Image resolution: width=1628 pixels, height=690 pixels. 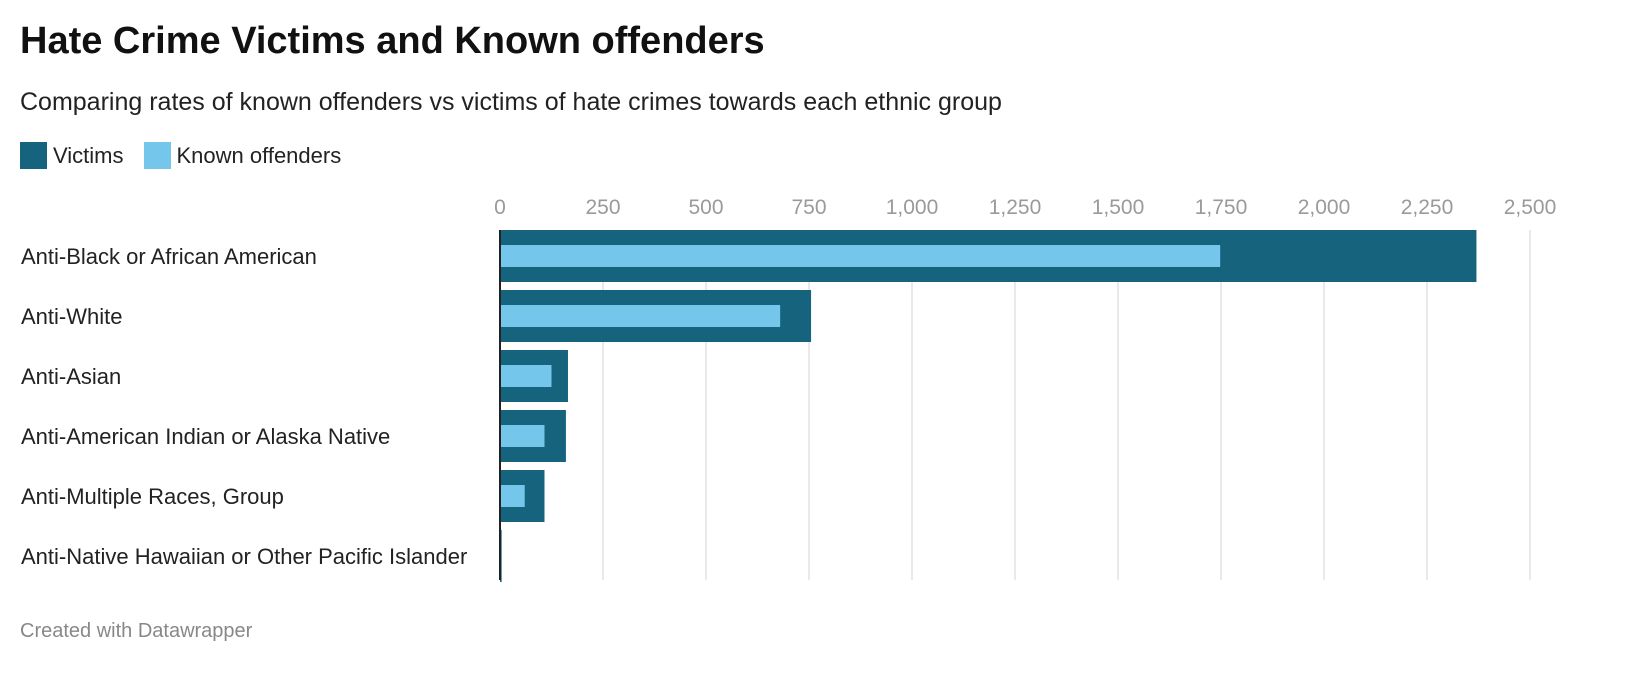 I want to click on x-tick-label: 2,000, so click(x=1324, y=207).